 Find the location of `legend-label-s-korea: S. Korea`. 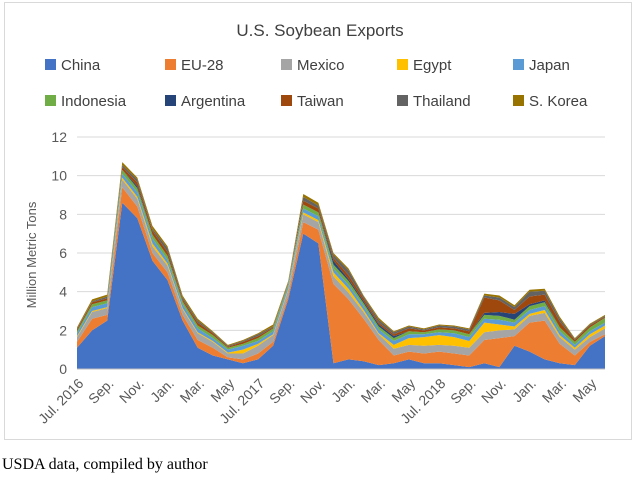

legend-label-s-korea: S. Korea is located at coordinates (558, 101).